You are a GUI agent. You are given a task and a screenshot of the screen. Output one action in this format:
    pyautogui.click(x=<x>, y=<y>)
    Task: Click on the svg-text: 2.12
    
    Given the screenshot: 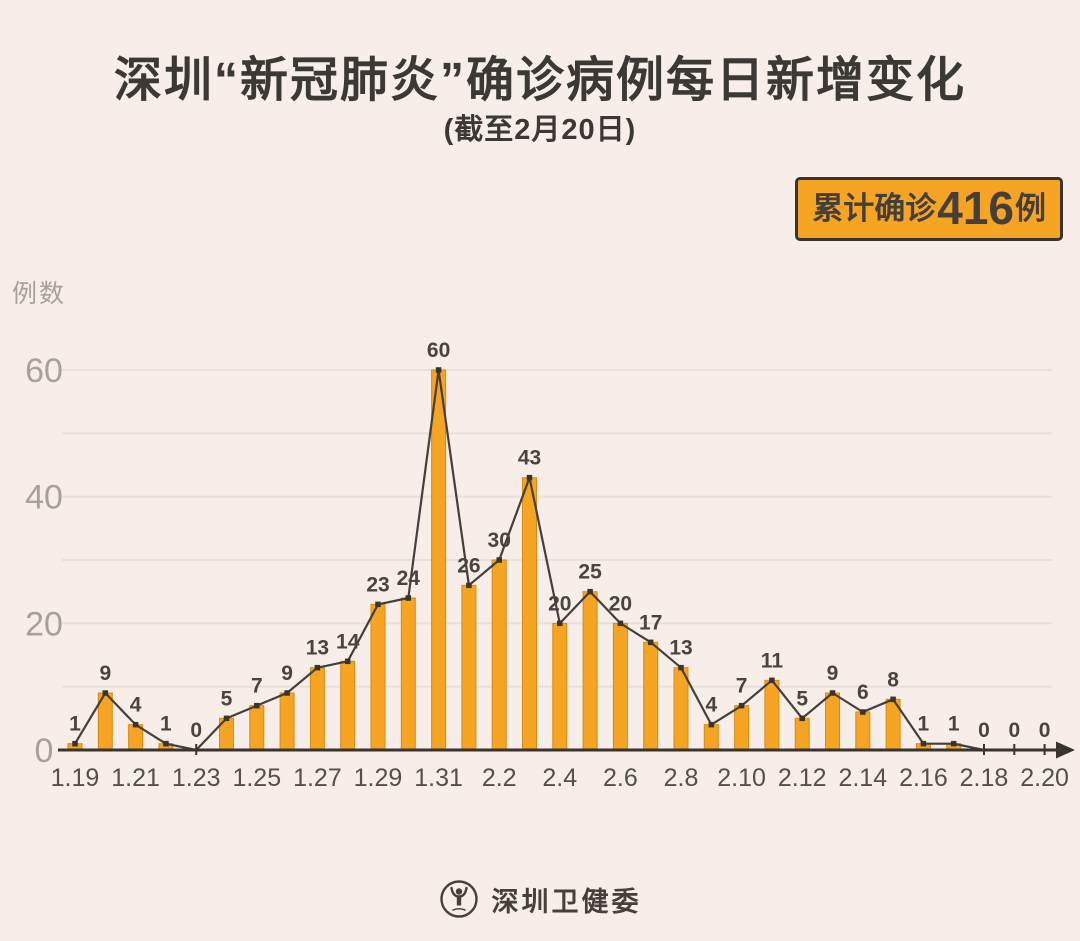 What is the action you would take?
    pyautogui.click(x=802, y=778)
    